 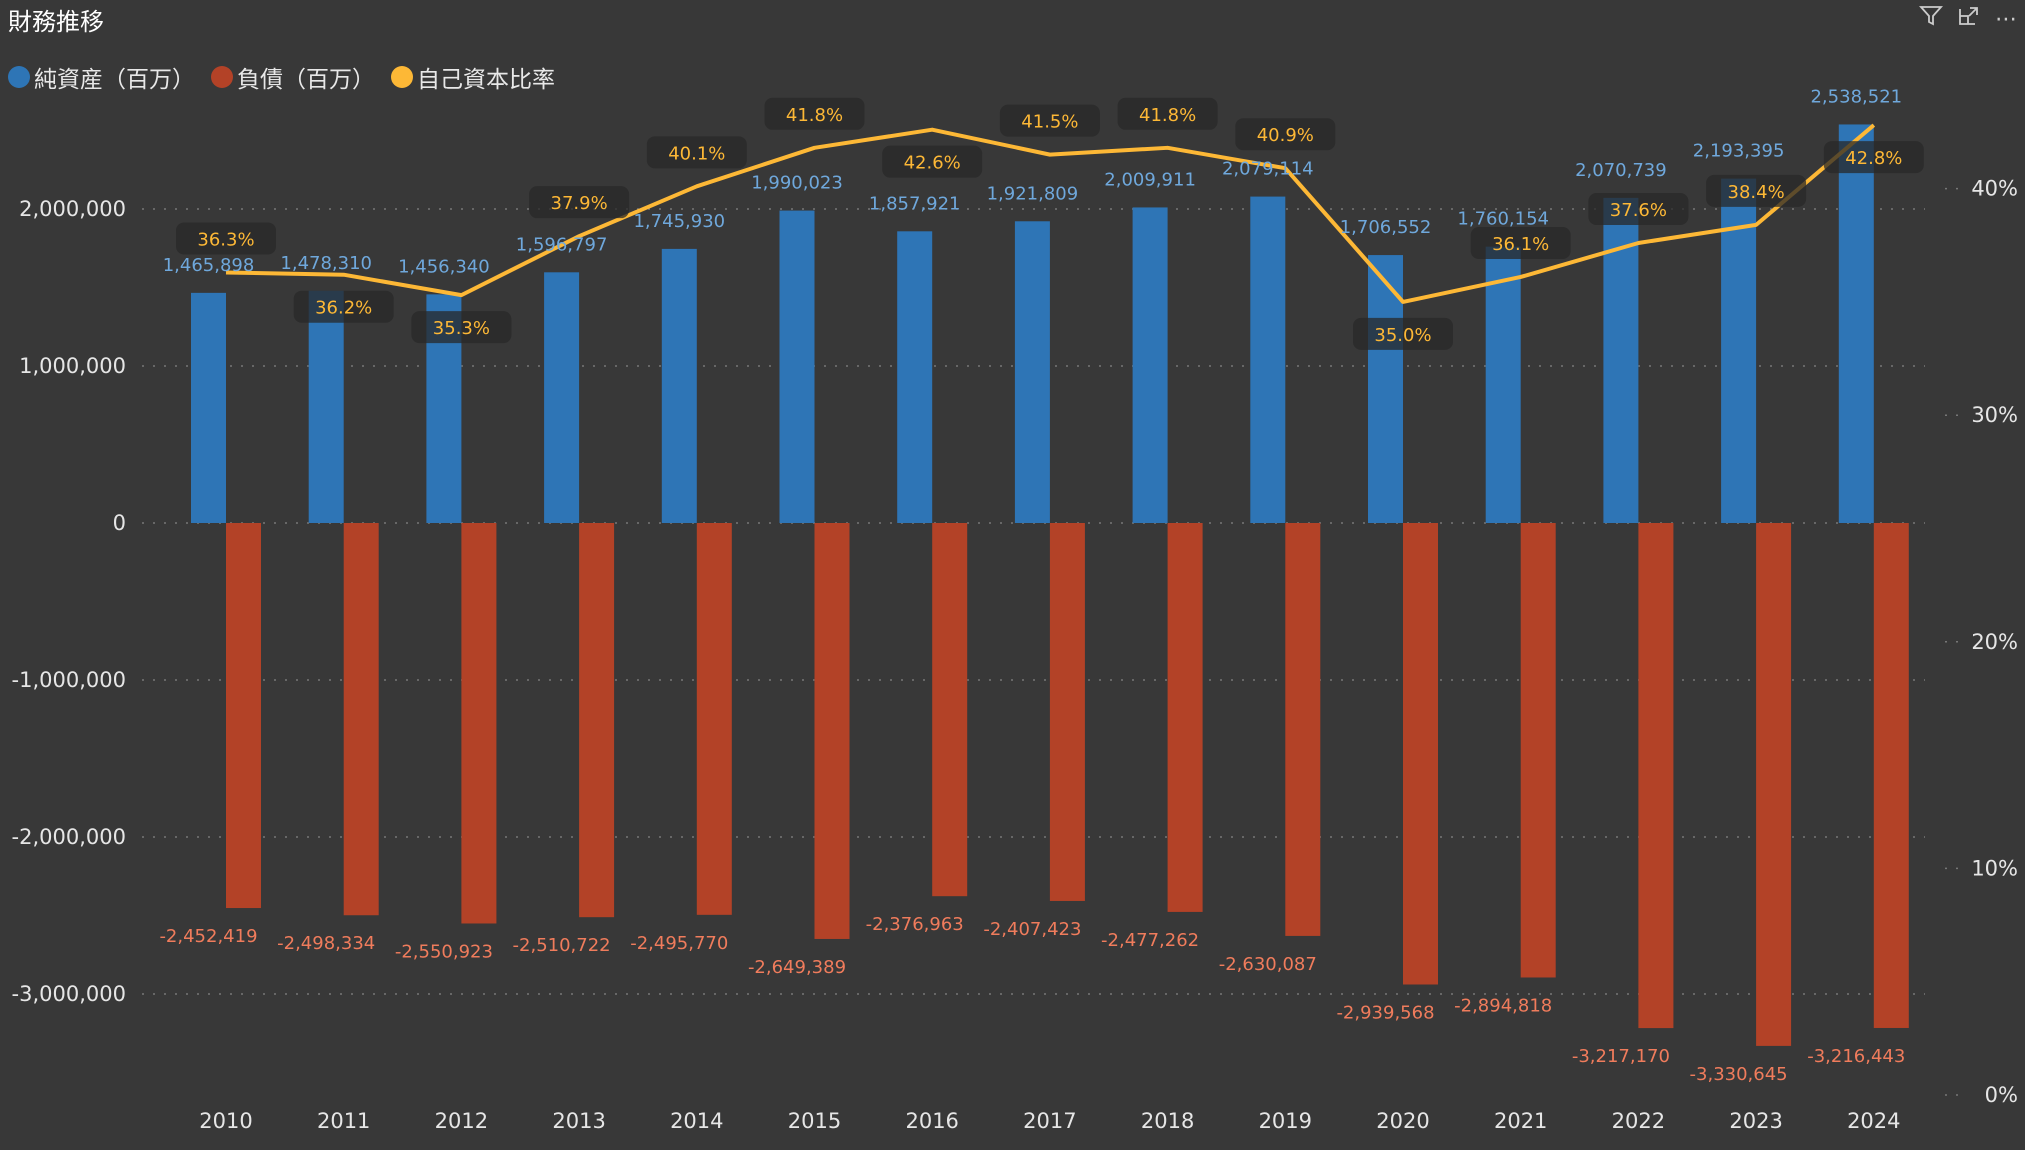 I want to click on legend-label: 純資産（百万）, so click(x=114, y=80).